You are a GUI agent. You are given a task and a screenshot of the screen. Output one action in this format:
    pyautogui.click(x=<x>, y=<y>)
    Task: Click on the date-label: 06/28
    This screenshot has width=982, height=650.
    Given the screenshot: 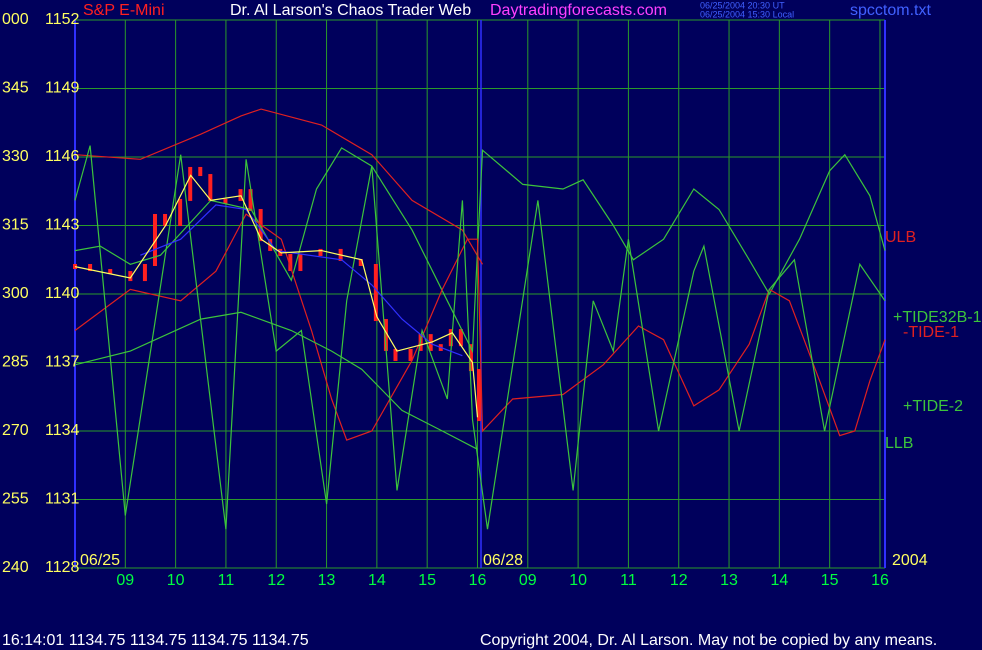 What is the action you would take?
    pyautogui.click(x=503, y=560)
    